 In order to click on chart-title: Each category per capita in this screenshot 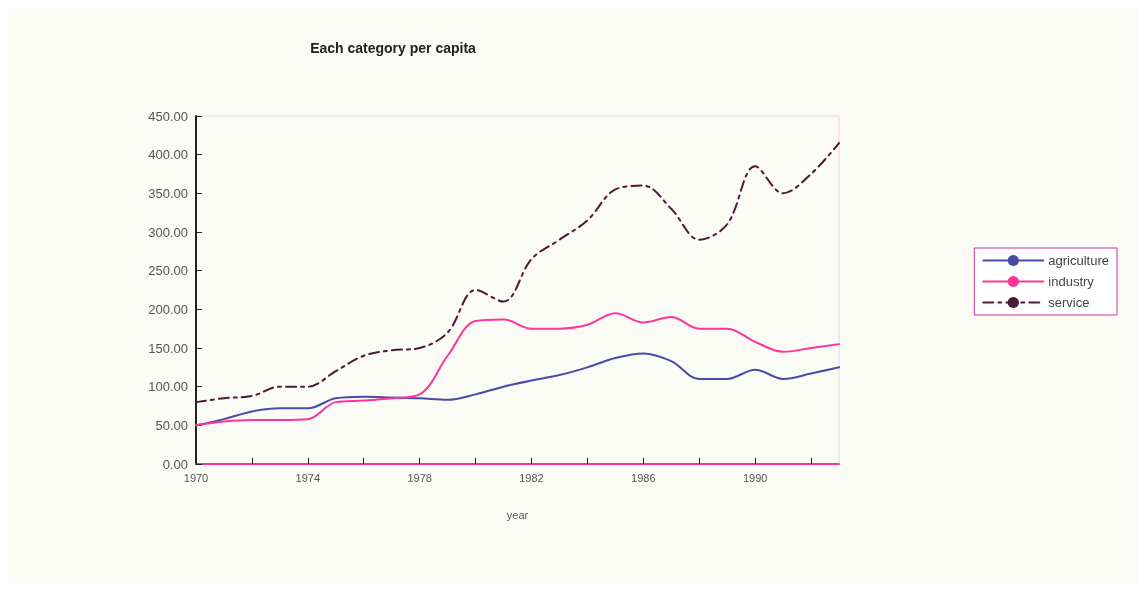, I will do `click(393, 48)`.